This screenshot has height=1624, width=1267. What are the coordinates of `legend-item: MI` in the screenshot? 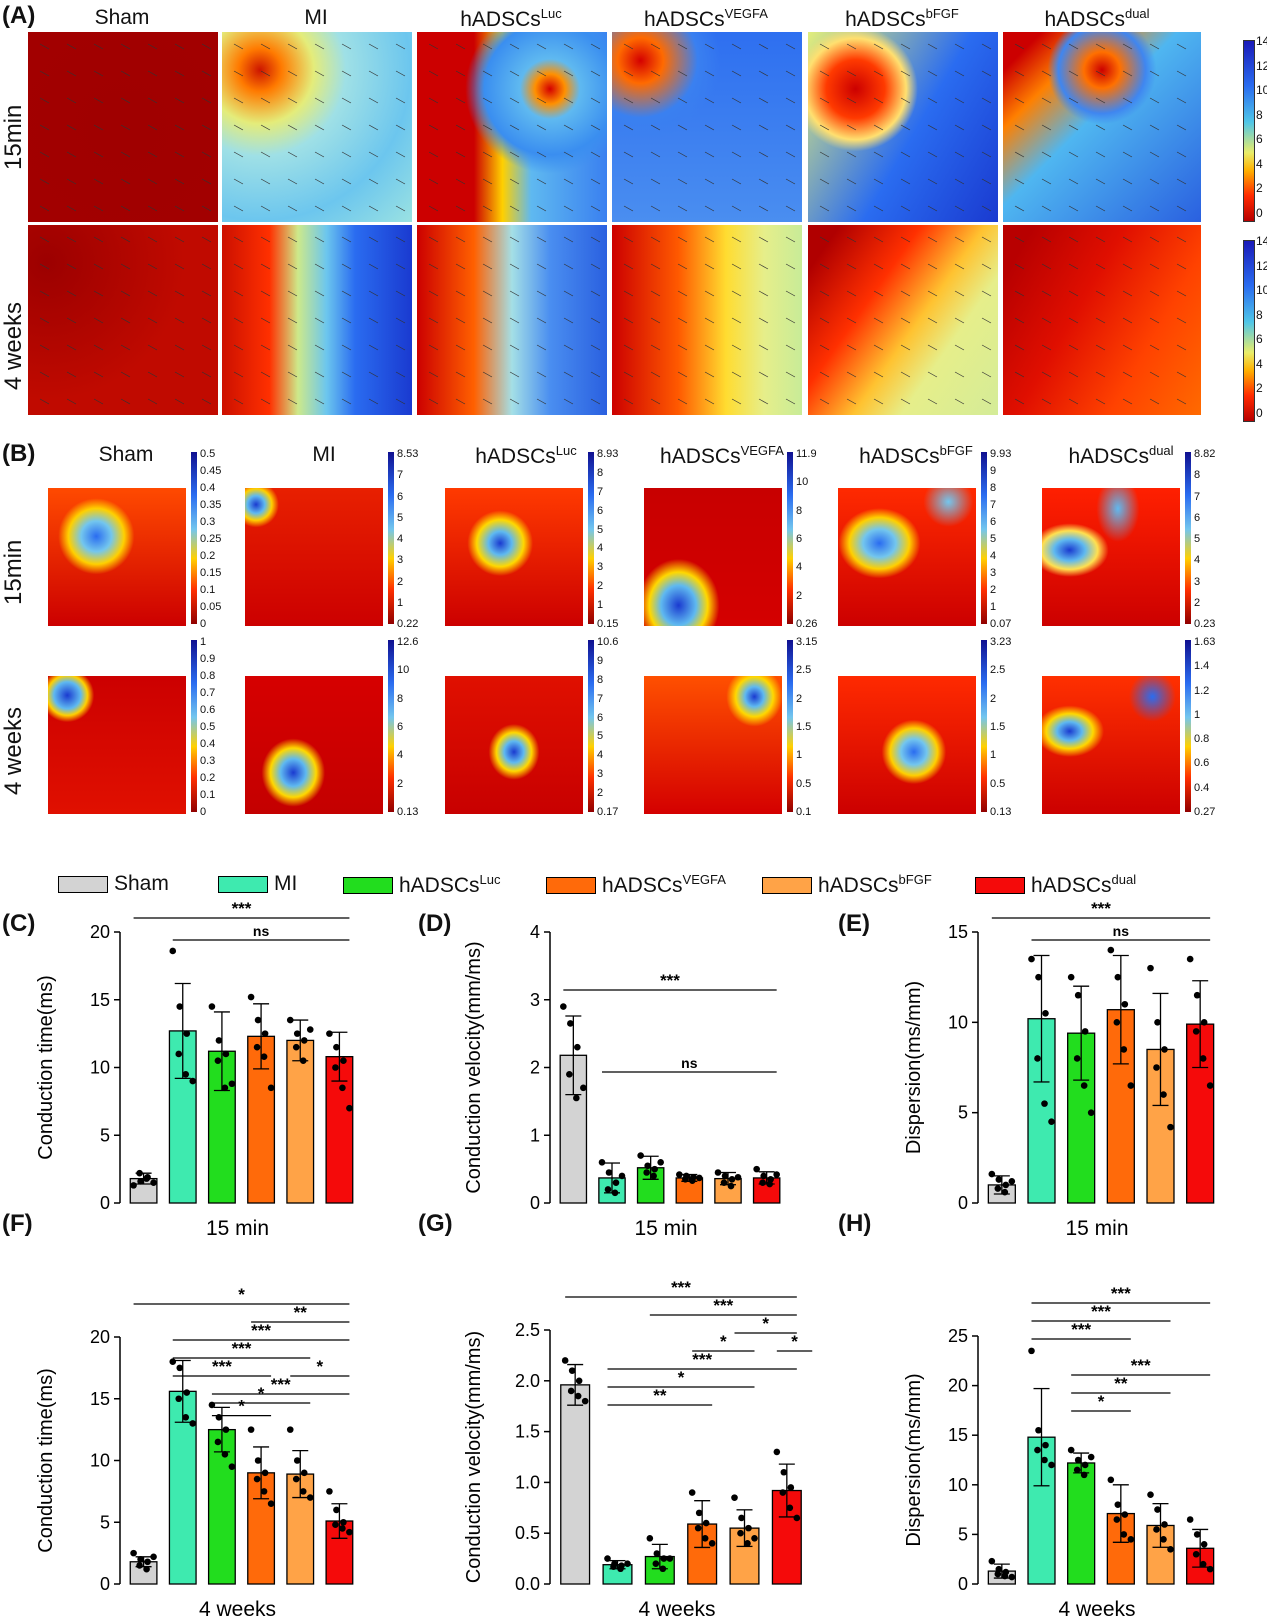 It's located at (257, 884).